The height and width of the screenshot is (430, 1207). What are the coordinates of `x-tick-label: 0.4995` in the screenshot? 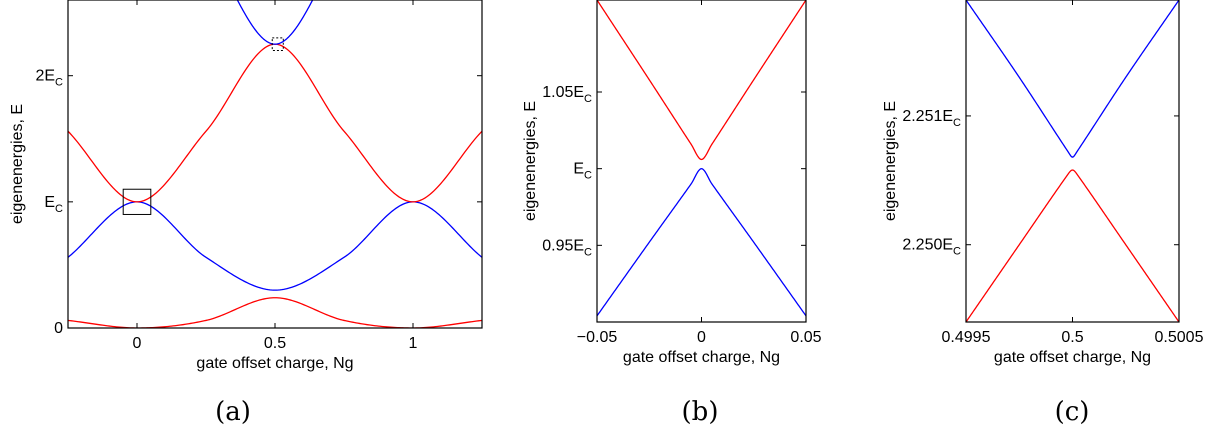 It's located at (966, 337).